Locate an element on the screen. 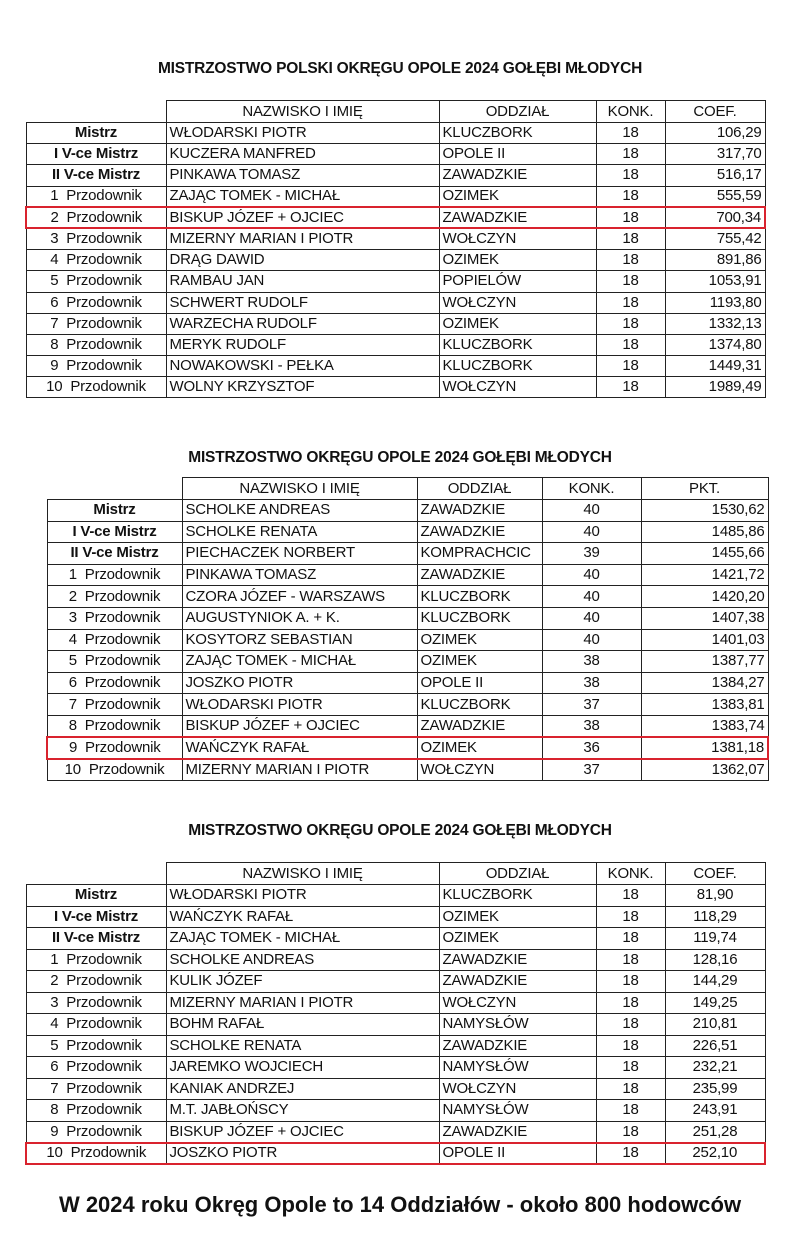  konk-cell: 39 is located at coordinates (591, 553).